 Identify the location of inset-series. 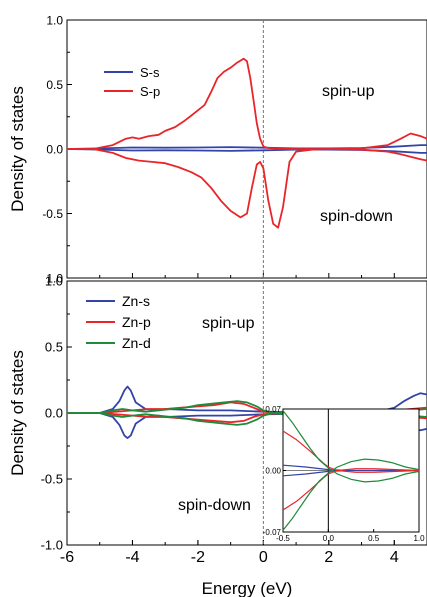
(351, 470).